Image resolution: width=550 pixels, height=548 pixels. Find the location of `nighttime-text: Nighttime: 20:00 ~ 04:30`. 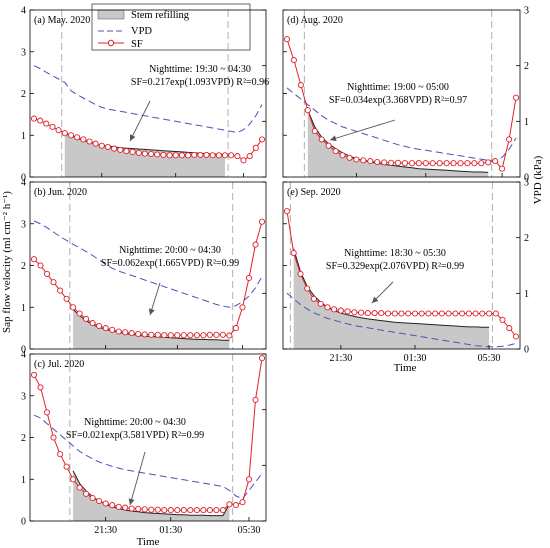

nighttime-text: Nighttime: 20:00 ~ 04:30 is located at coordinates (170, 250).